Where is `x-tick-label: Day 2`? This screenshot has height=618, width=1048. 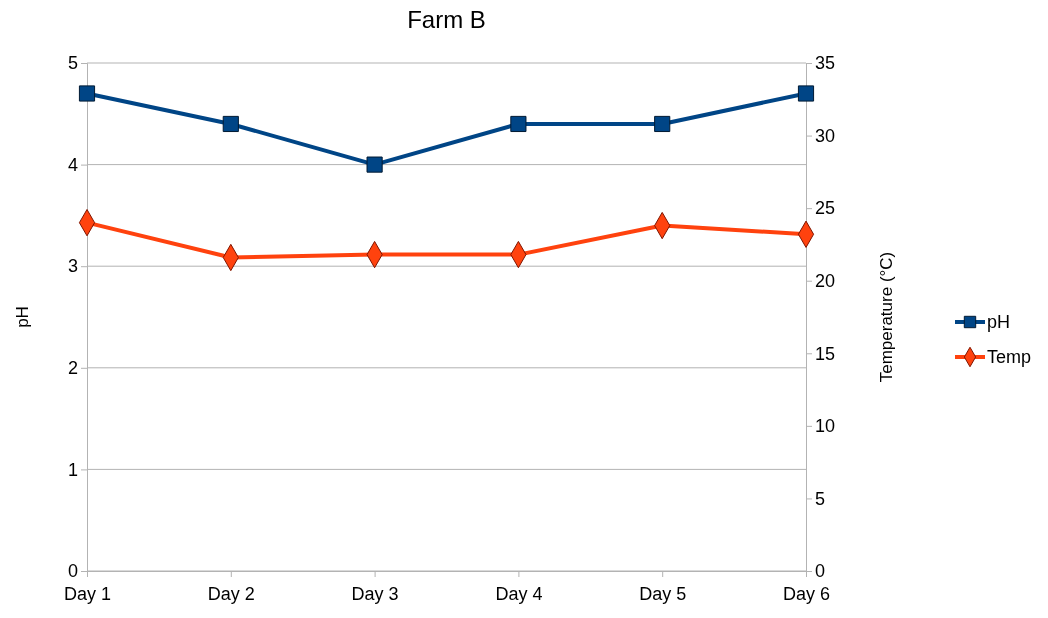
x-tick-label: Day 2 is located at coordinates (231, 593).